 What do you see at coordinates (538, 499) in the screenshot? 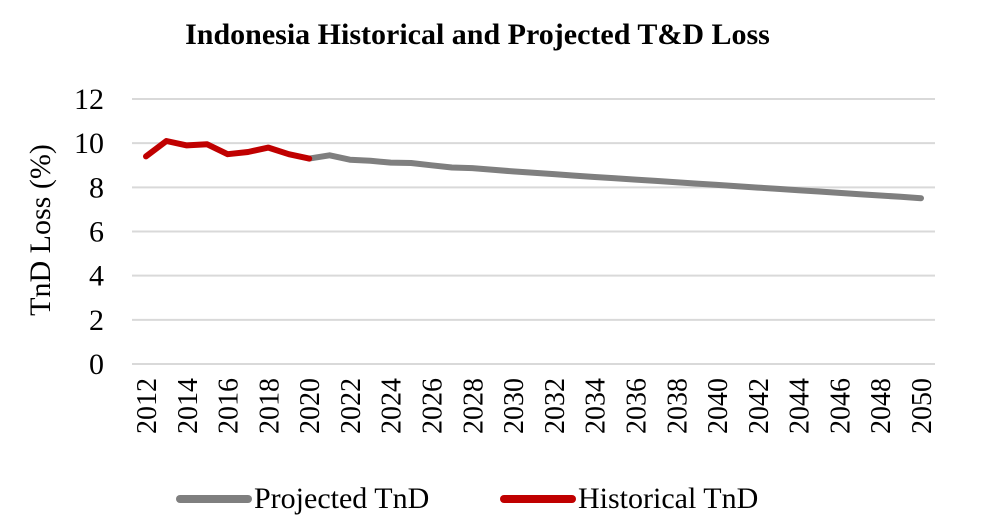
I see `legend-swatch-historical` at bounding box center [538, 499].